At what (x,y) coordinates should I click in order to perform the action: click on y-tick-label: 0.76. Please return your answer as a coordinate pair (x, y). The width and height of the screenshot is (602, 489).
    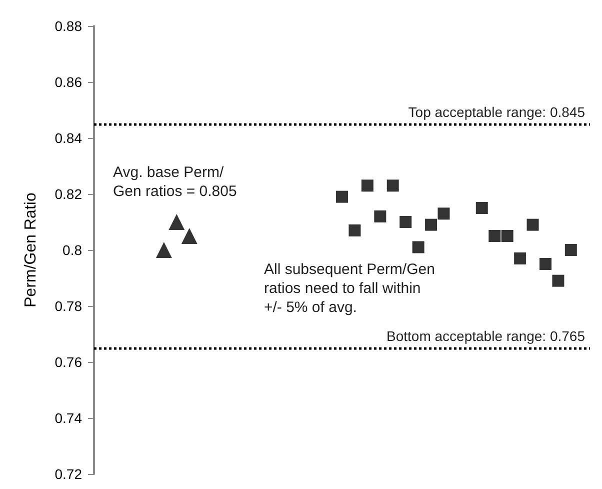
    Looking at the image, I should click on (68, 362).